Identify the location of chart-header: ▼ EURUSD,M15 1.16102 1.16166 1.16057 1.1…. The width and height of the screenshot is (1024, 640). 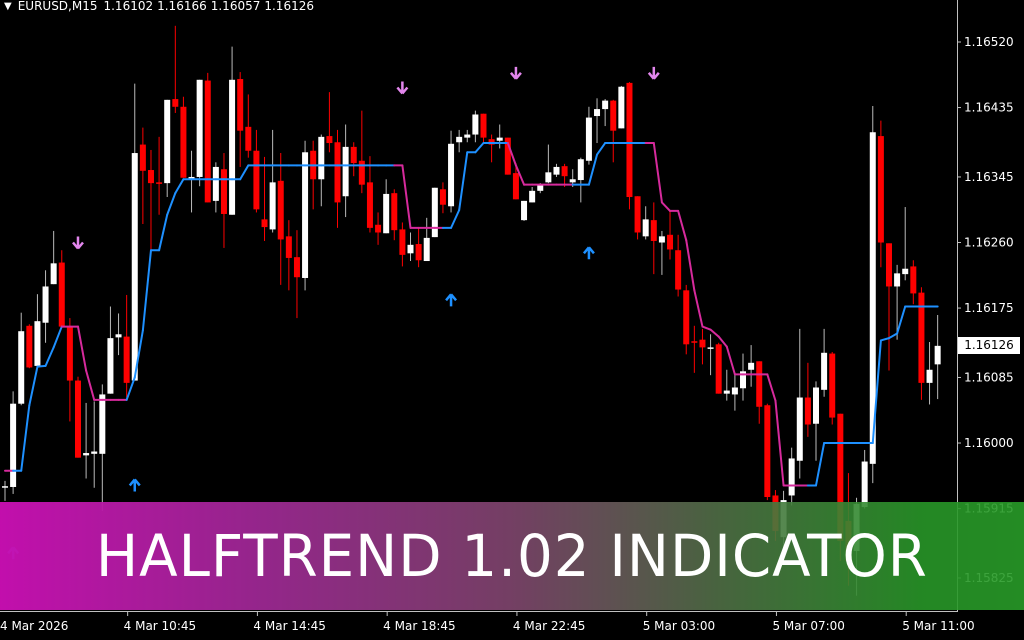
(159, 6).